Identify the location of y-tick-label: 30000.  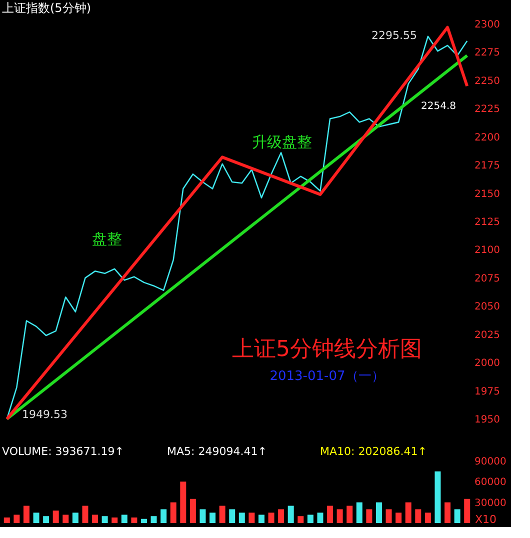
(490, 503).